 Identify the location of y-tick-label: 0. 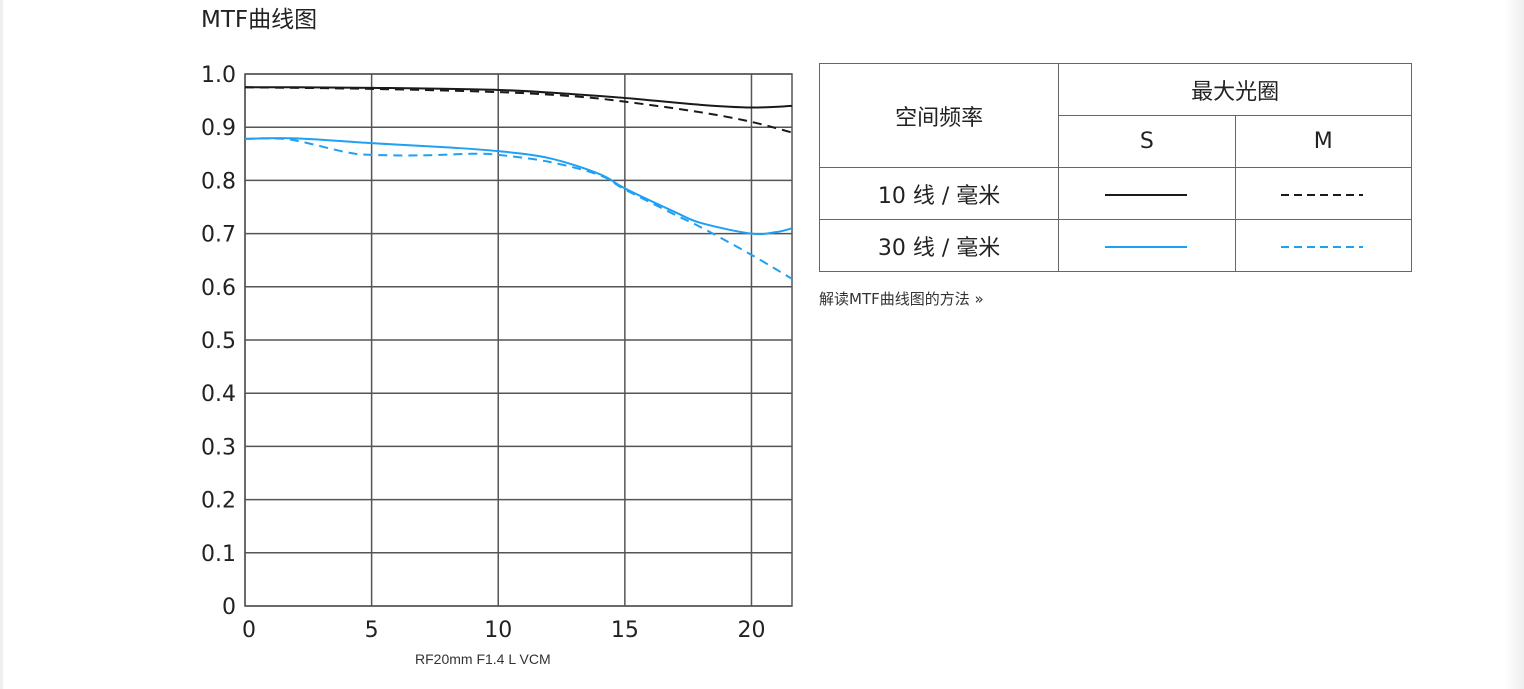
(229, 607).